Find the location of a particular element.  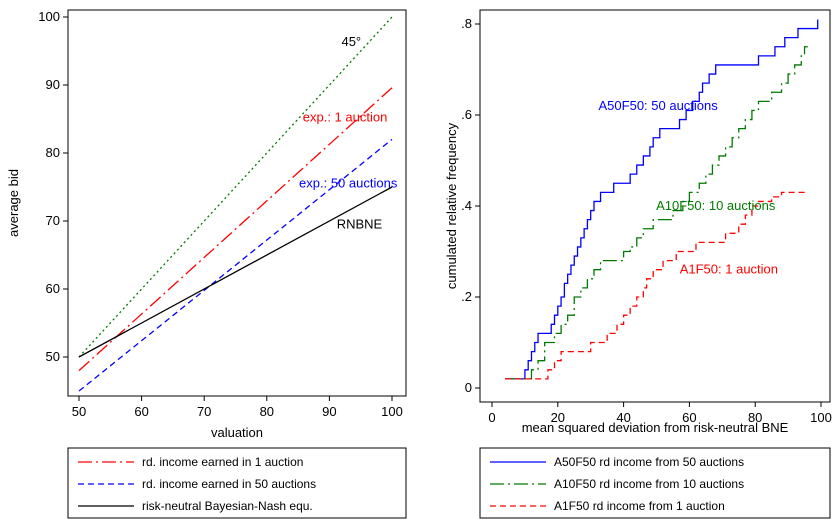

y-axis-label: cumulated relative frequency is located at coordinates (451, 205).